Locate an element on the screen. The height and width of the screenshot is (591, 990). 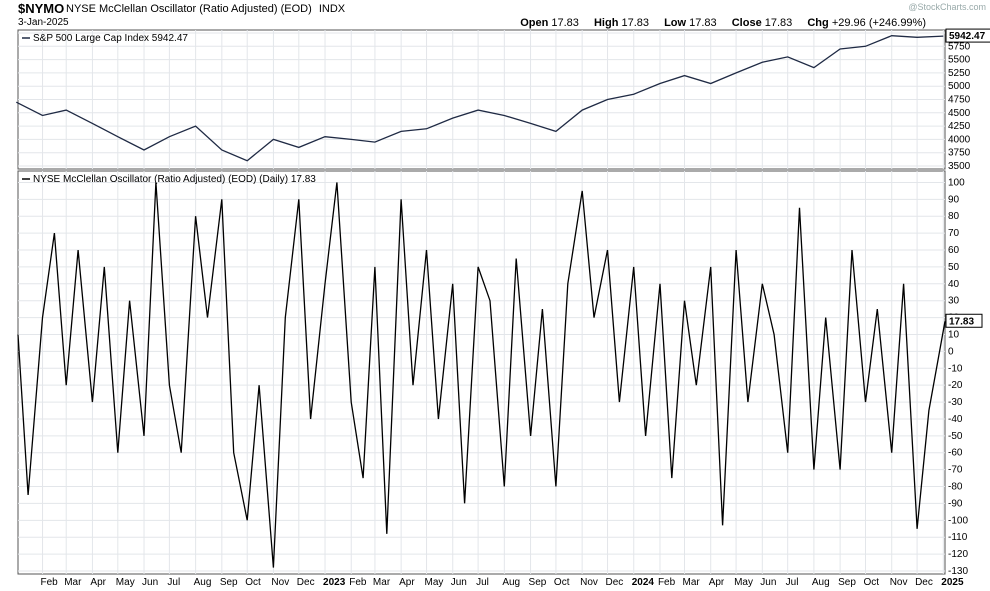
y-tick-label: 3750 is located at coordinates (959, 153).